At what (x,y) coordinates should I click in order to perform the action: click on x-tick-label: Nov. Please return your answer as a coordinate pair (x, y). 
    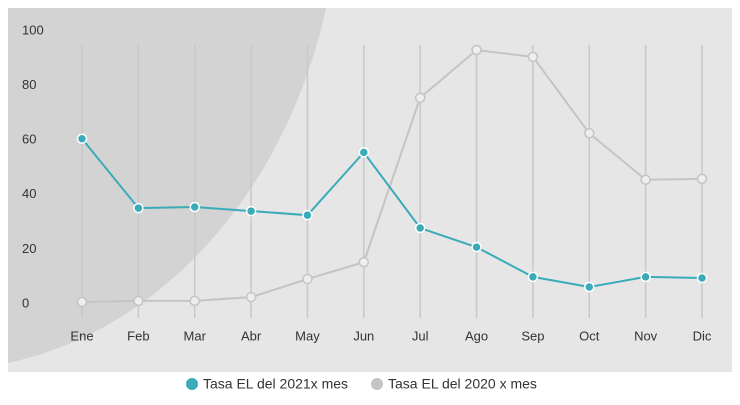
    Looking at the image, I should click on (646, 335).